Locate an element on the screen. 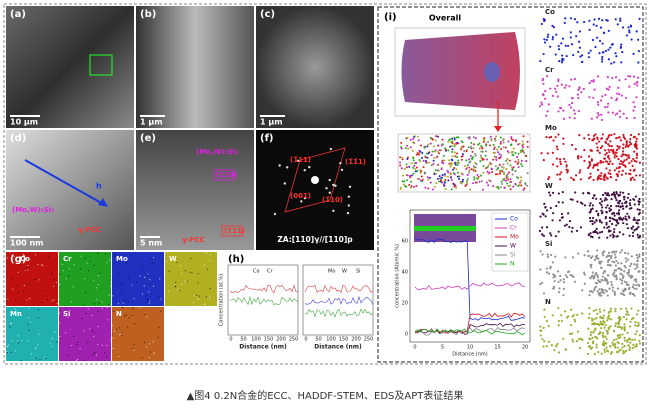 The image size is (650, 420). scale-bar is located at coordinates (272, 116).